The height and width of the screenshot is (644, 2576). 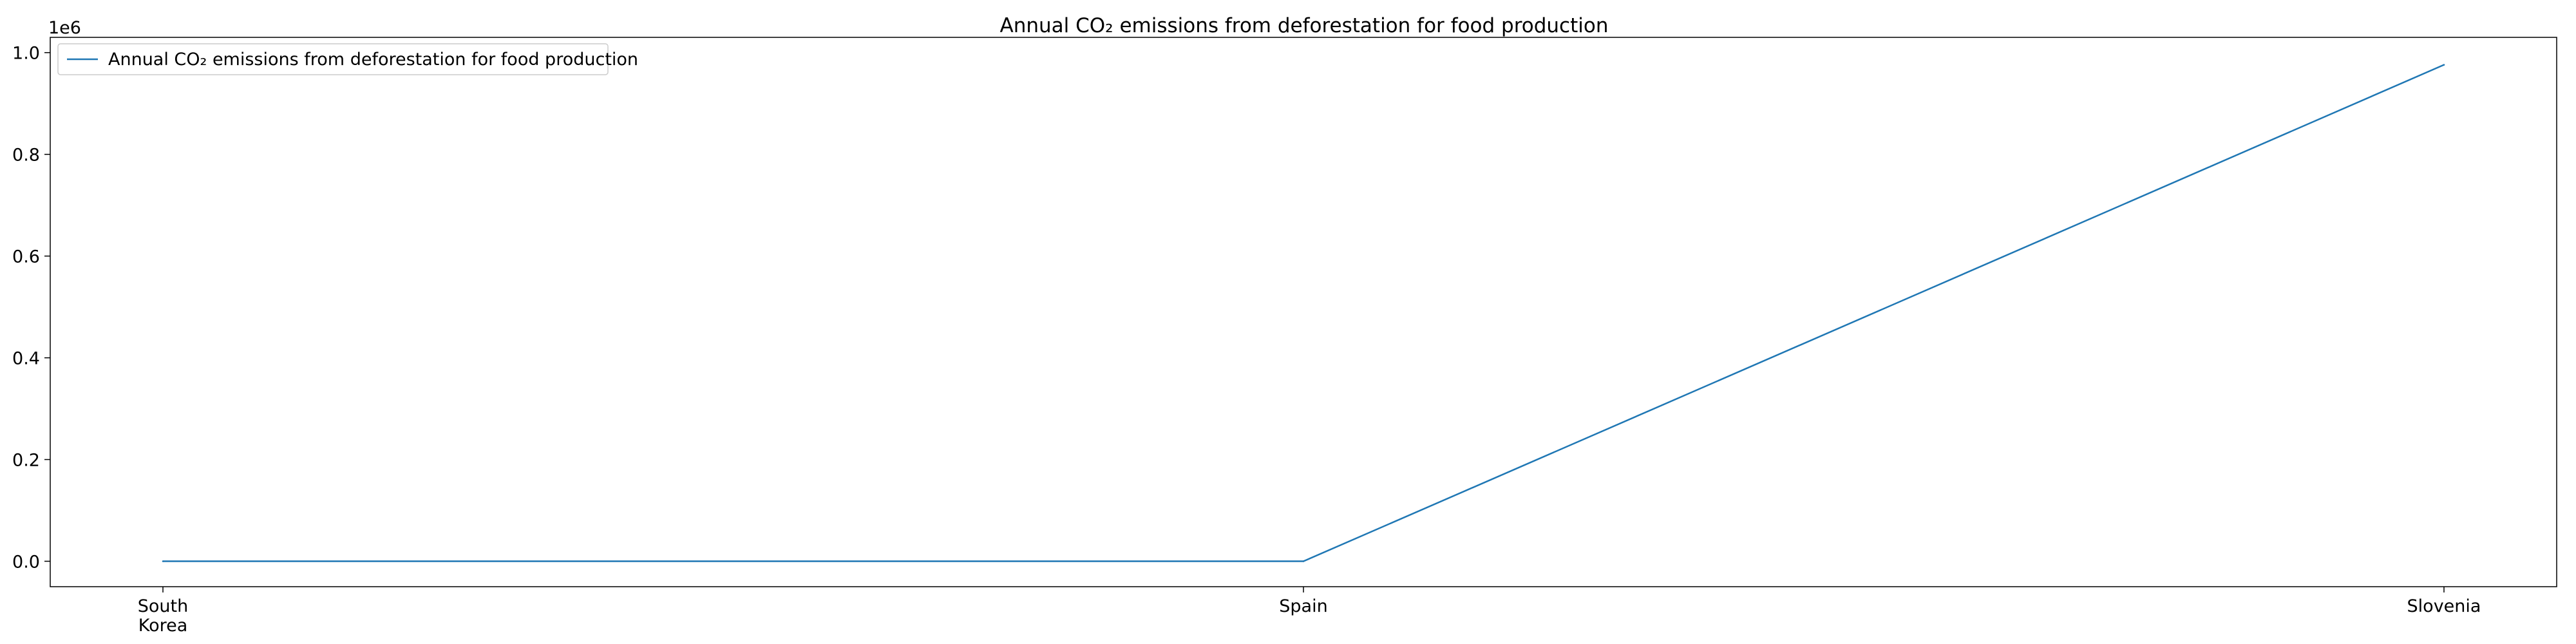 What do you see at coordinates (1303, 606) in the screenshot?
I see `x-tick-label: Spain` at bounding box center [1303, 606].